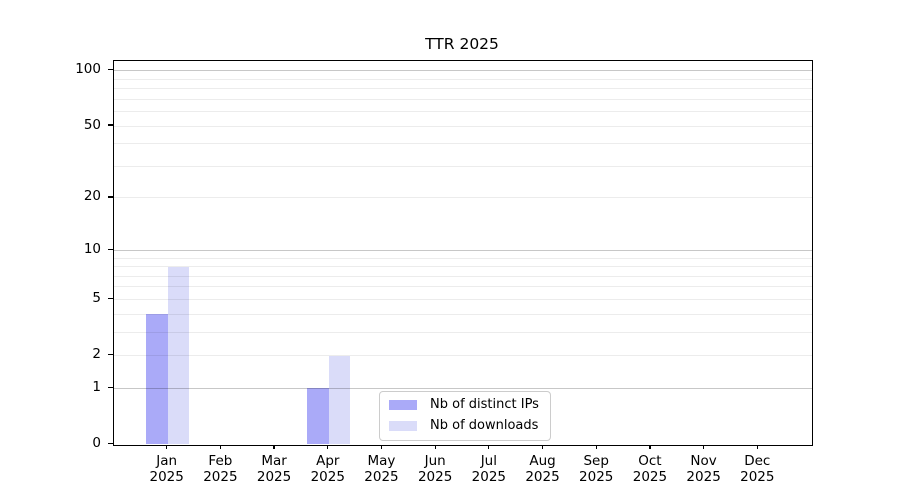 The image size is (900, 500). I want to click on bar-distinct-ips-jan, so click(157, 379).